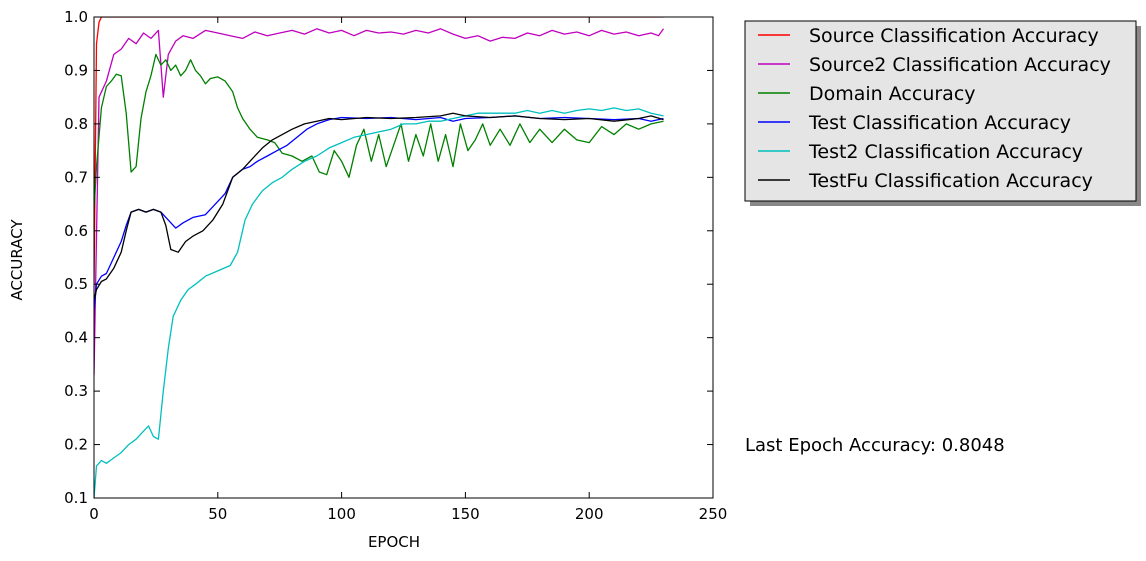 This screenshot has width=1146, height=561. What do you see at coordinates (589, 514) in the screenshot?
I see `x-tick-label: 200` at bounding box center [589, 514].